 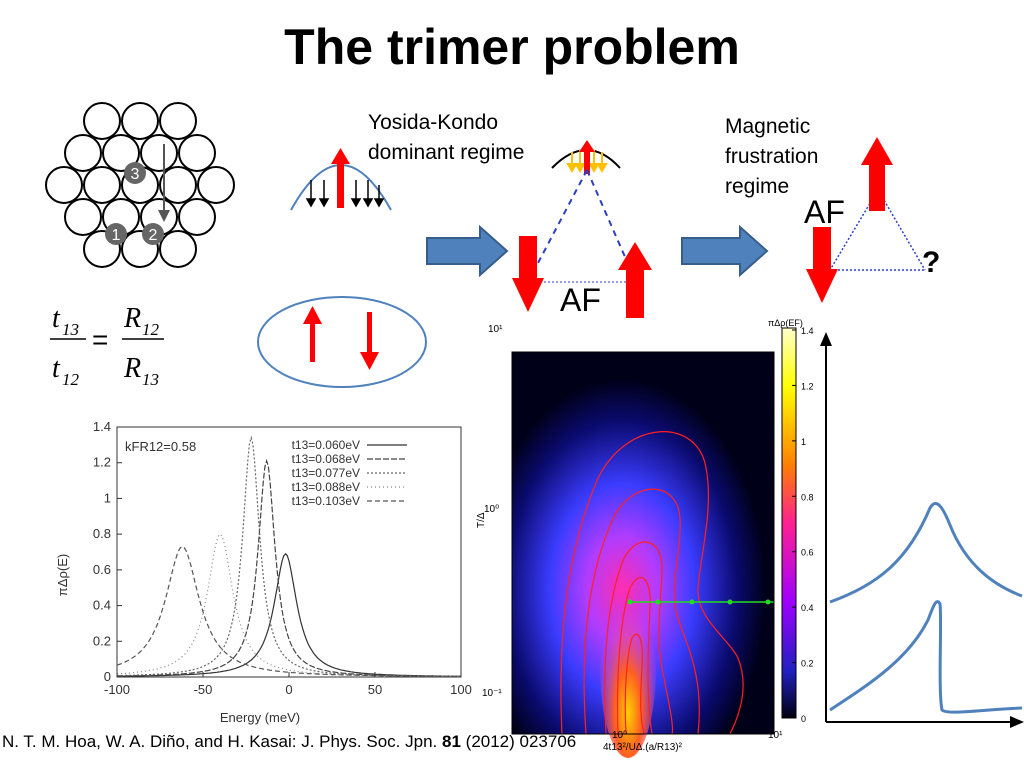 I want to click on svg-text: 2, so click(x=153, y=235).